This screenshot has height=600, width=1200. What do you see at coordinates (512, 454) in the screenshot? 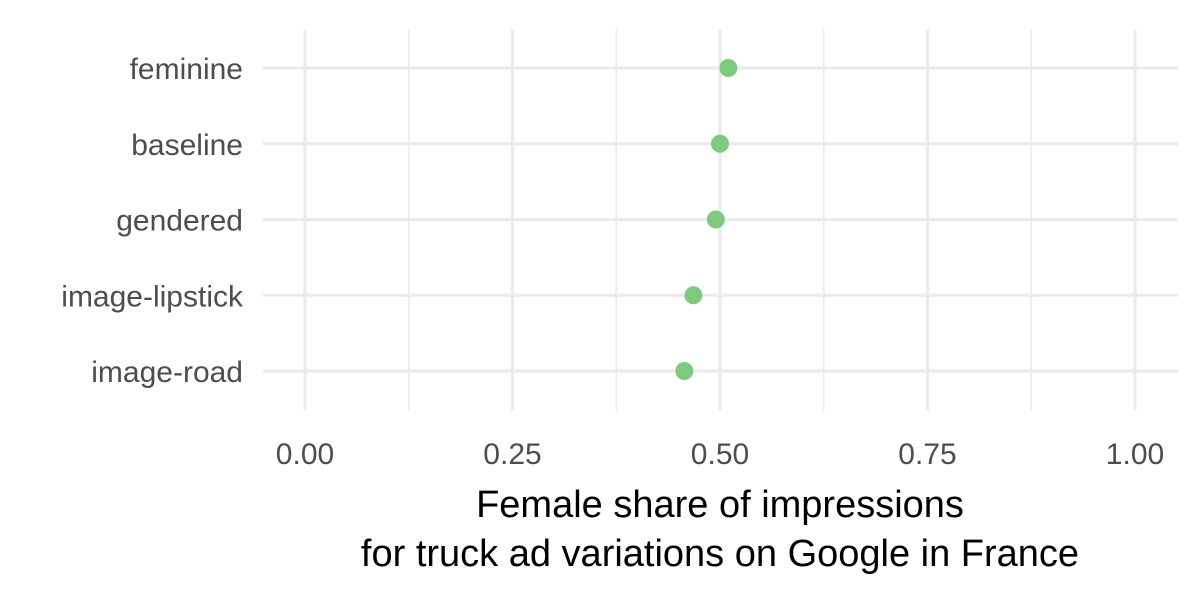
I see `x-tick-label: 0.25` at bounding box center [512, 454].